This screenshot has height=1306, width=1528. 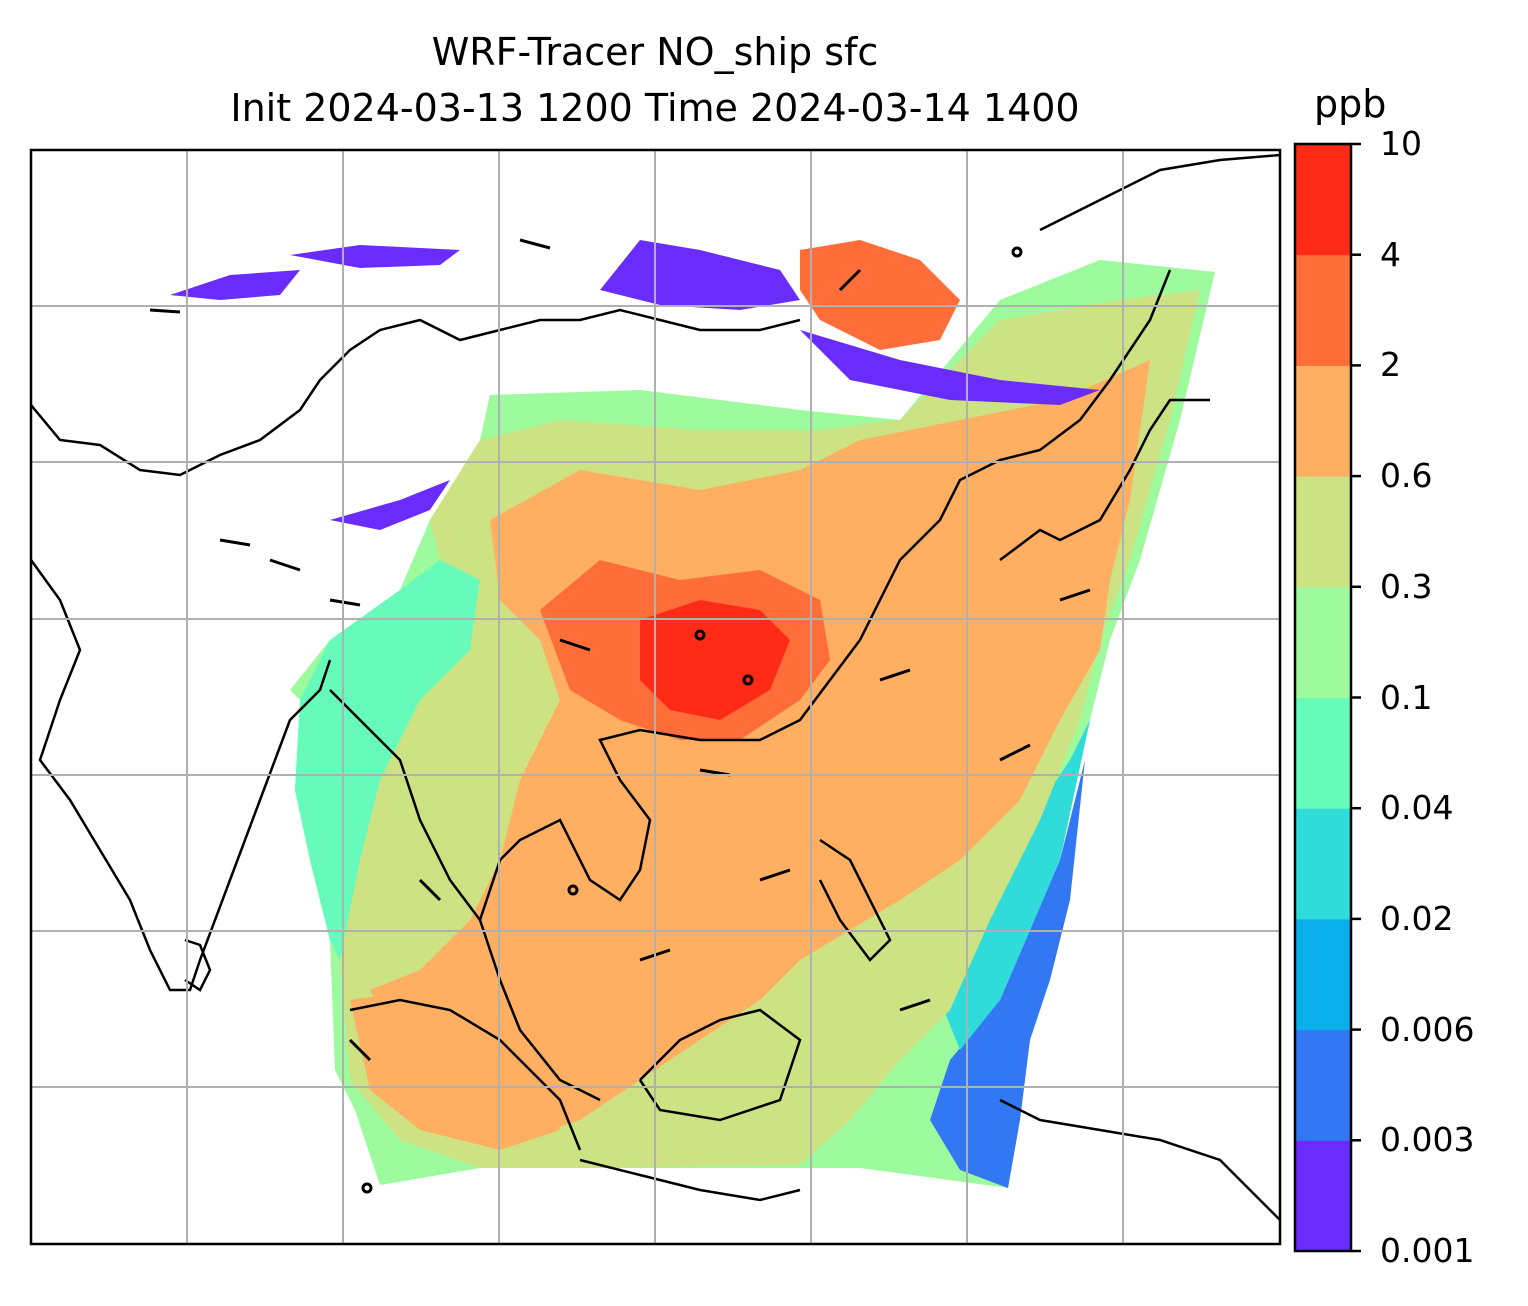 I want to click on colorbar-tick-label: 0.02, so click(x=1417, y=918).